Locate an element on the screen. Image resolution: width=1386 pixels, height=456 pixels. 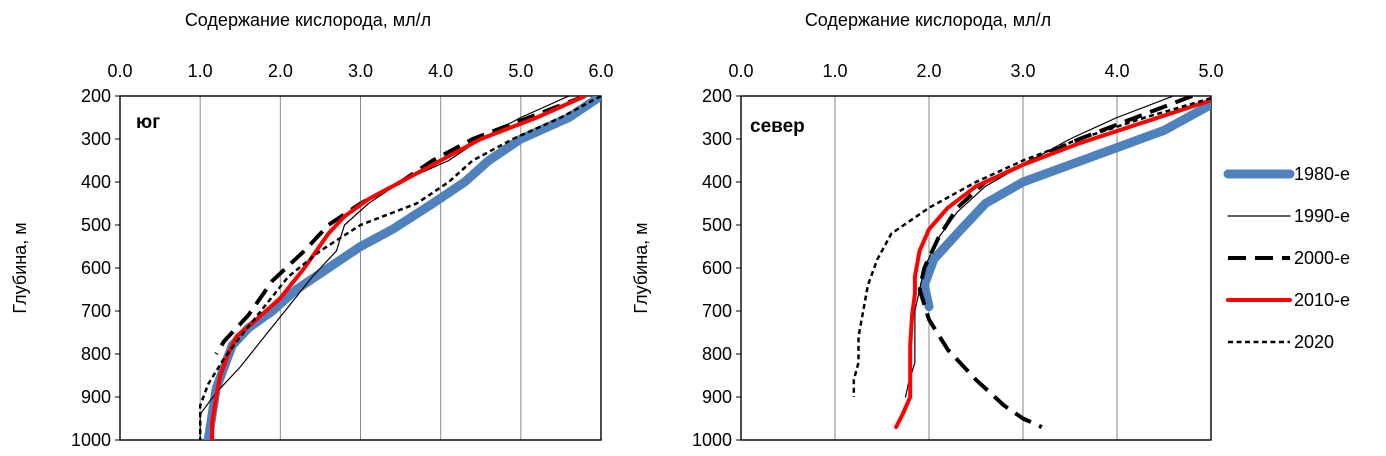
x-tick-label: 6.0 is located at coordinates (600, 71).